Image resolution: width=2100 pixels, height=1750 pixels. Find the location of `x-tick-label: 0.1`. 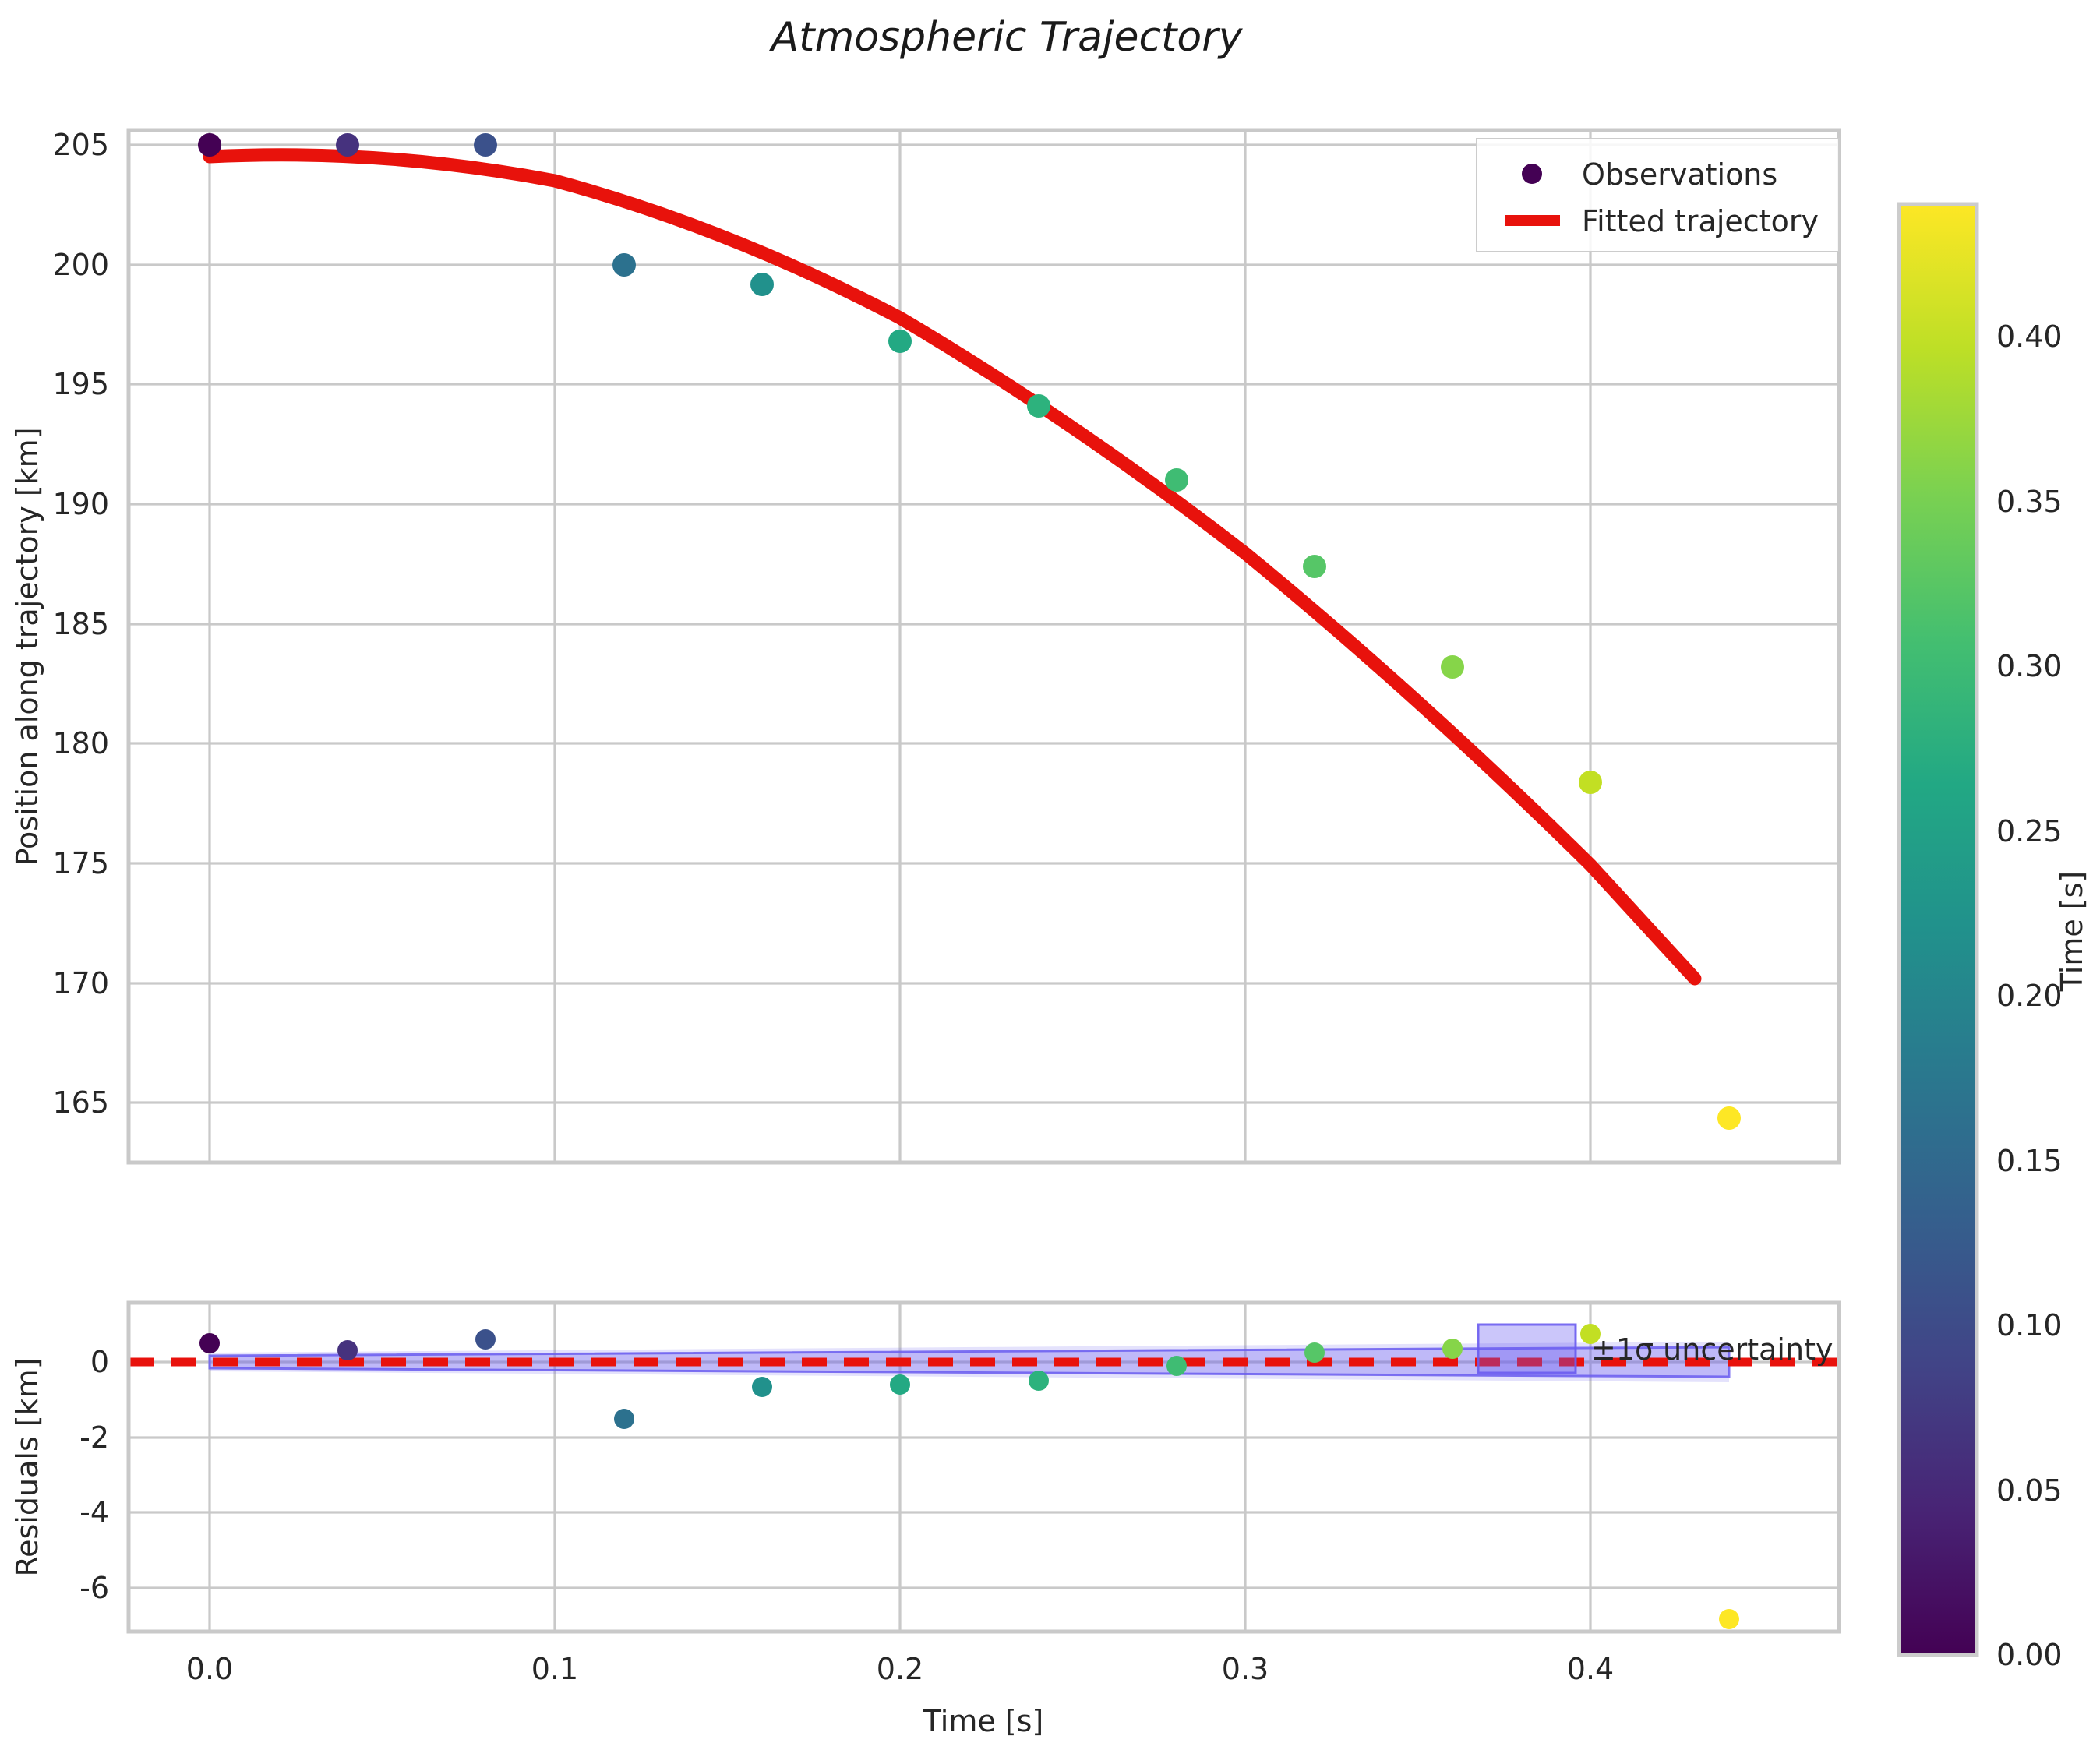

x-tick-label: 0.1 is located at coordinates (554, 1669).